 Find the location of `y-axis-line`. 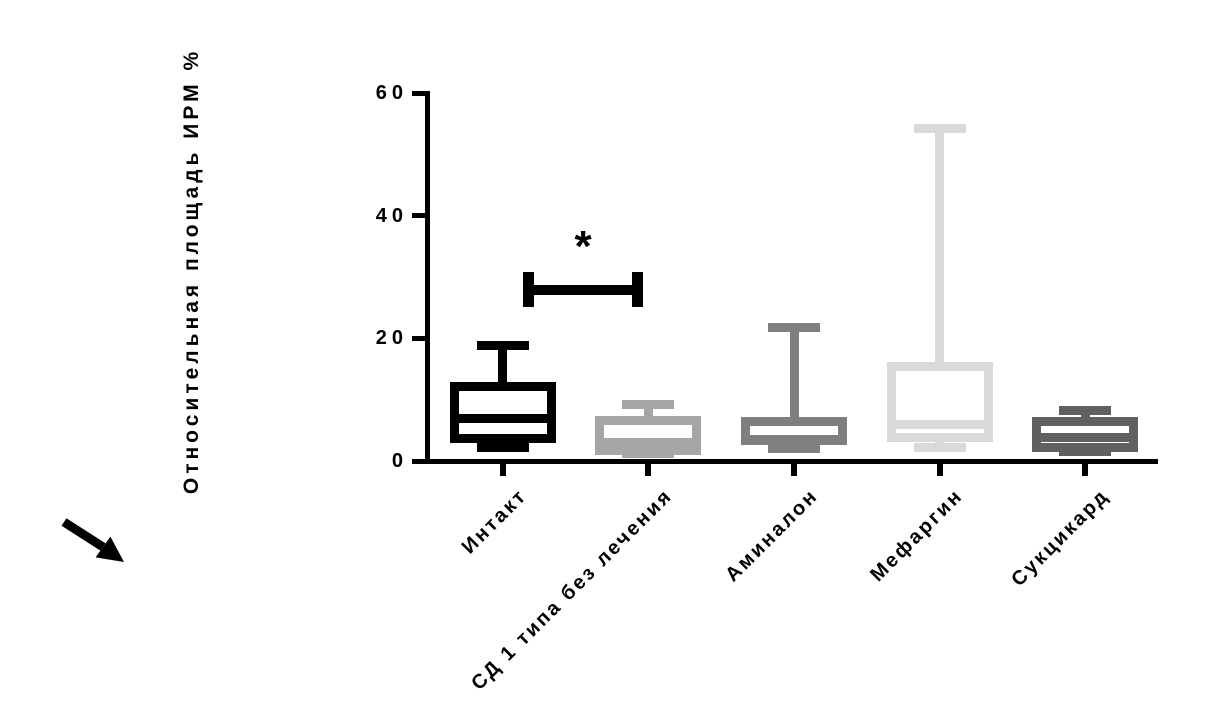

y-axis-line is located at coordinates (427, 277).